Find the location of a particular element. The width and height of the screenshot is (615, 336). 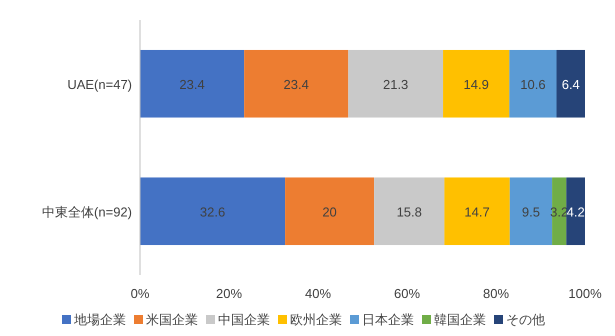

data-label: 14.9 is located at coordinates (476, 84).